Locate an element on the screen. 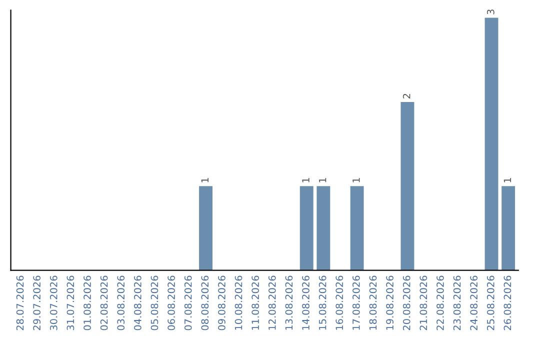 This screenshot has height=340, width=540. x-tick-label: 01.08.2026 is located at coordinates (87, 303).